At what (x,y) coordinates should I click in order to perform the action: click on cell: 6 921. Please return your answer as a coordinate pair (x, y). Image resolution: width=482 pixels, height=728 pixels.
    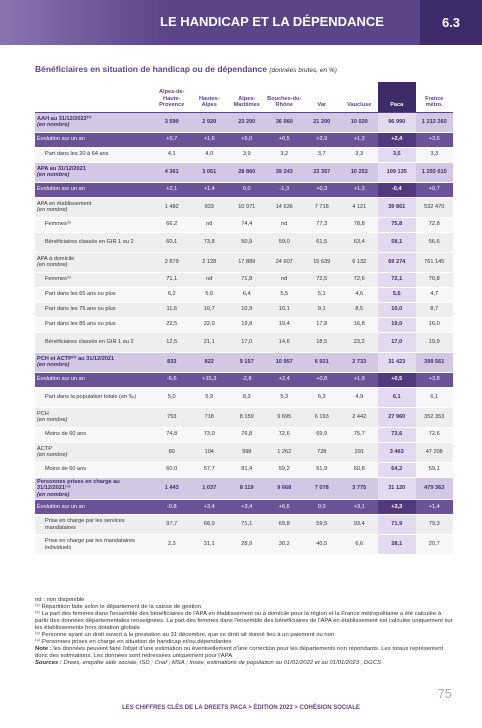
    Looking at the image, I should click on (322, 362).